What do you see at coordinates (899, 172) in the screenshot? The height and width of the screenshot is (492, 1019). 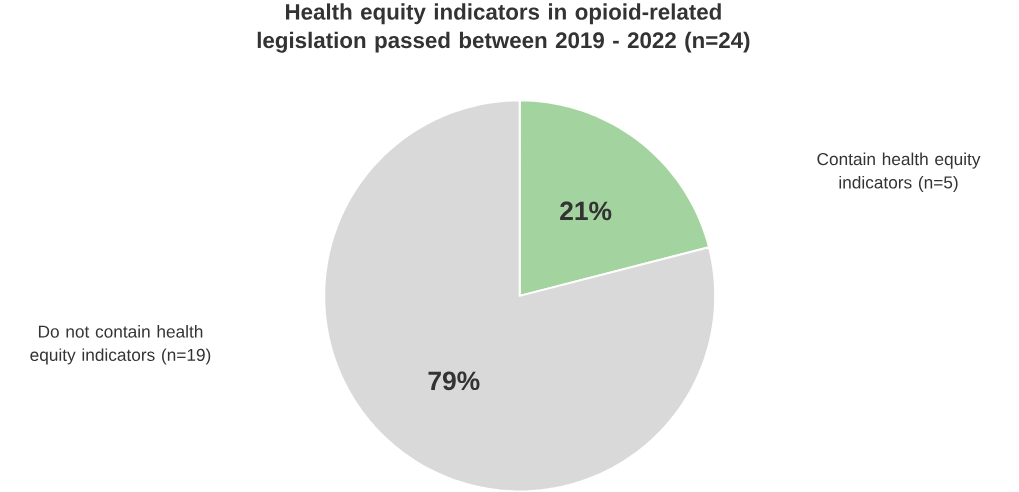 I see `slice-label: Contain health equity indicators (n=5)` at bounding box center [899, 172].